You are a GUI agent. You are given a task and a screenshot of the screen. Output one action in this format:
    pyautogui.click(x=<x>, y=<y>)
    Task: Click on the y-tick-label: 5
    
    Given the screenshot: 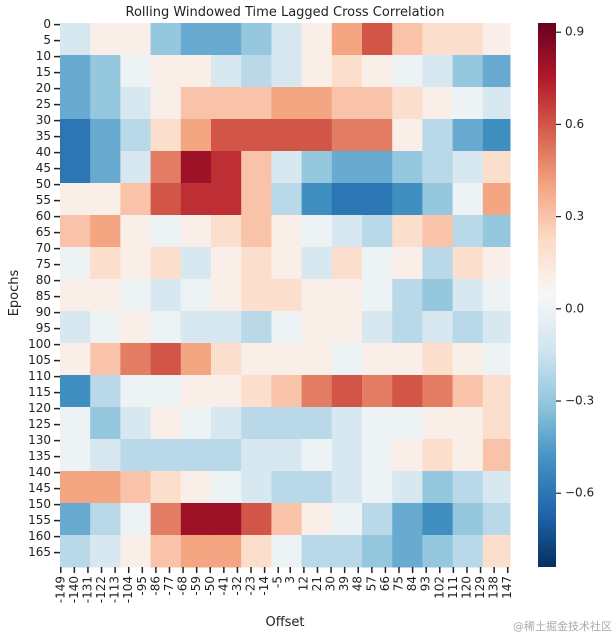 What is the action you would take?
    pyautogui.click(x=47, y=40)
    